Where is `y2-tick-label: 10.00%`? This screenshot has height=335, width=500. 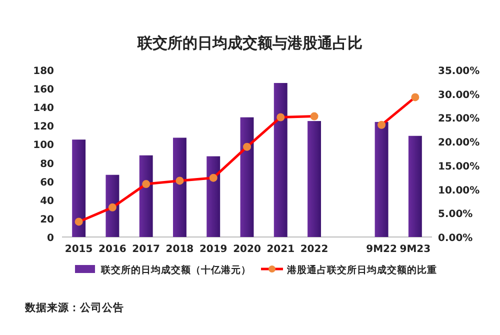 y2-tick-label: 10.00% is located at coordinates (459, 190).